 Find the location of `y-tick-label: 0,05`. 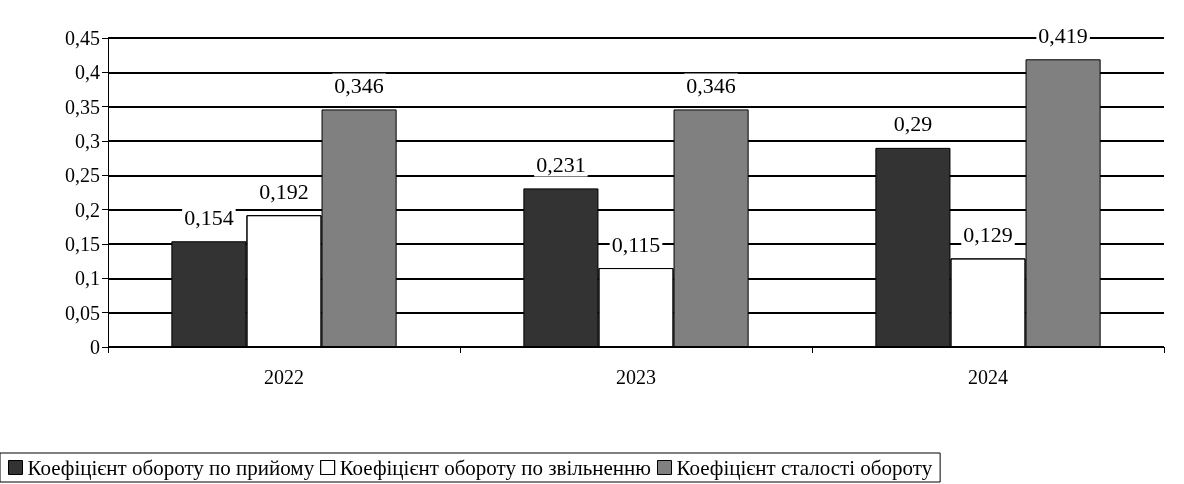

y-tick-label: 0,05 is located at coordinates (82, 312).